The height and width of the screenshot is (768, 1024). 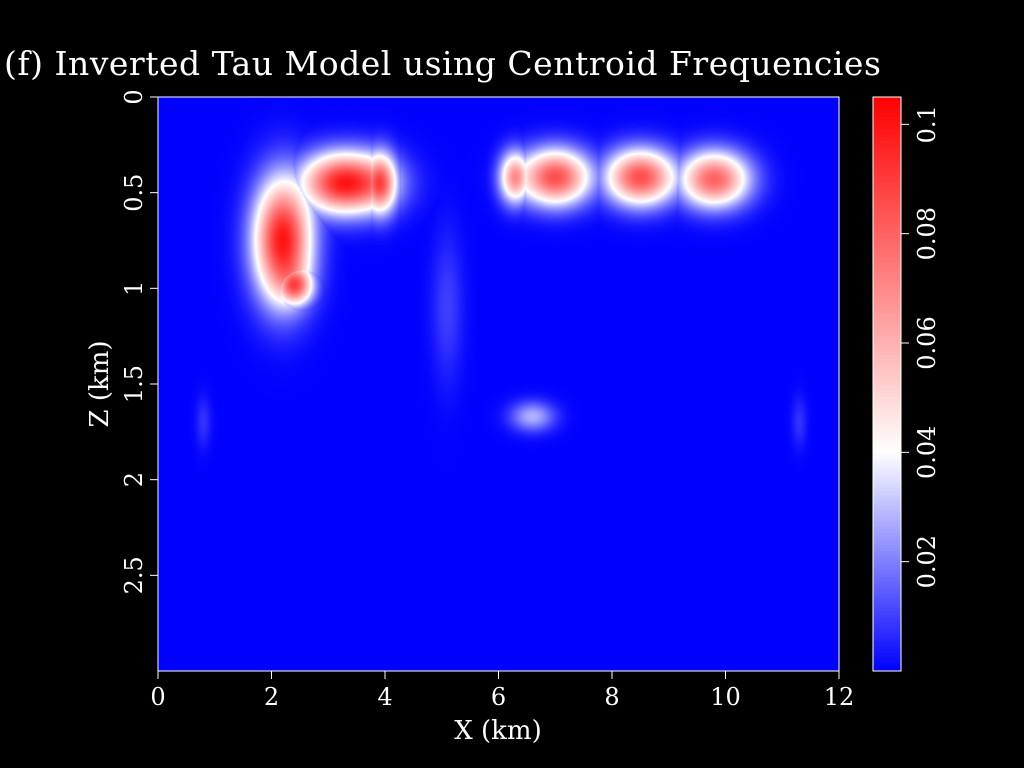 What do you see at coordinates (139, 341) in the screenshot?
I see `y-axis: 0 0.5 1 1.5 2 2.5` at bounding box center [139, 341].